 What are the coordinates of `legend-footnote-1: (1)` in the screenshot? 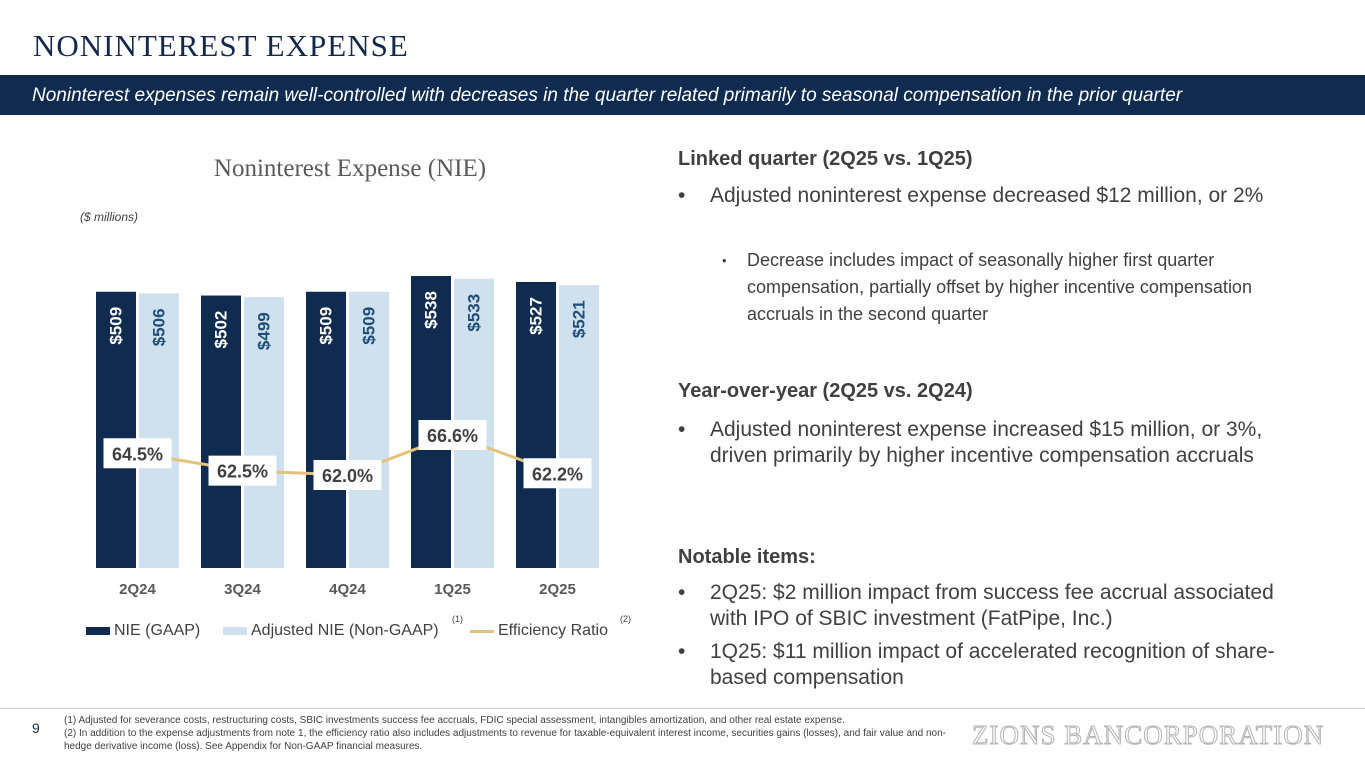 It's located at (457, 619).